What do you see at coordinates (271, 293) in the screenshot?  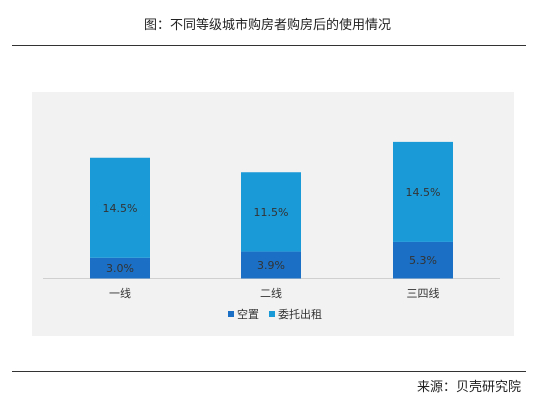 I see `category-label-2: 二线` at bounding box center [271, 293].